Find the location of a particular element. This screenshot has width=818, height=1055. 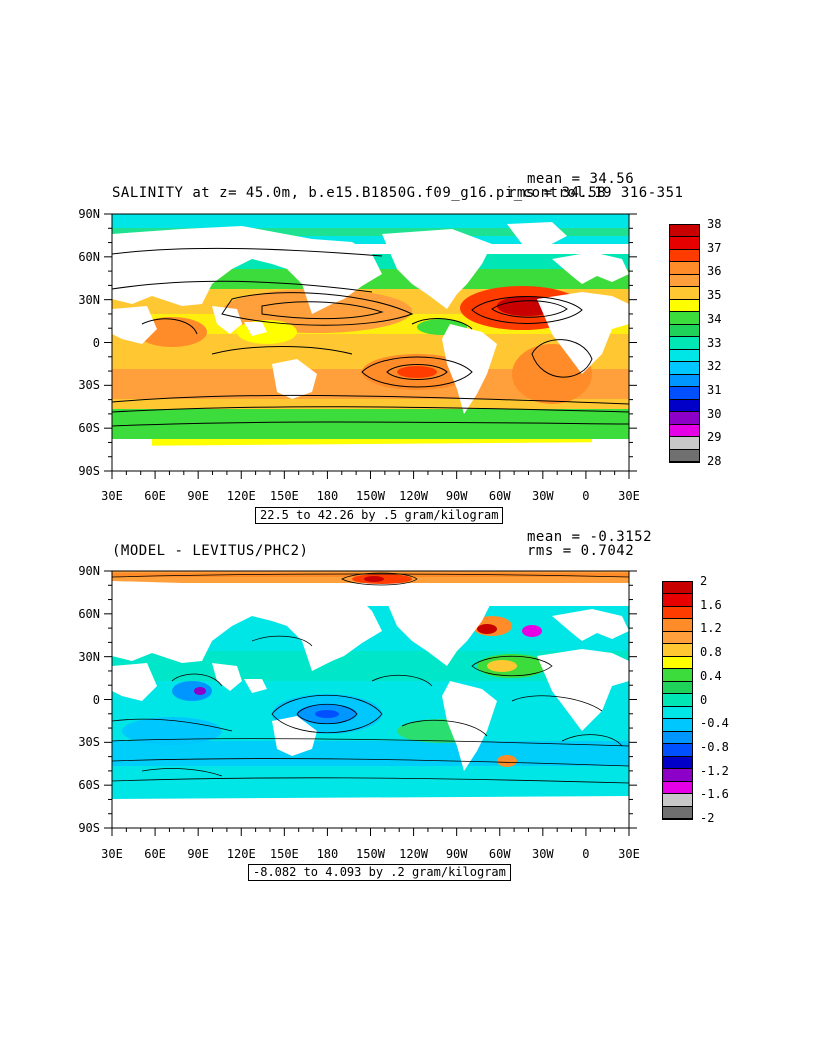

colorbar-label: 29 is located at coordinates (714, 437).